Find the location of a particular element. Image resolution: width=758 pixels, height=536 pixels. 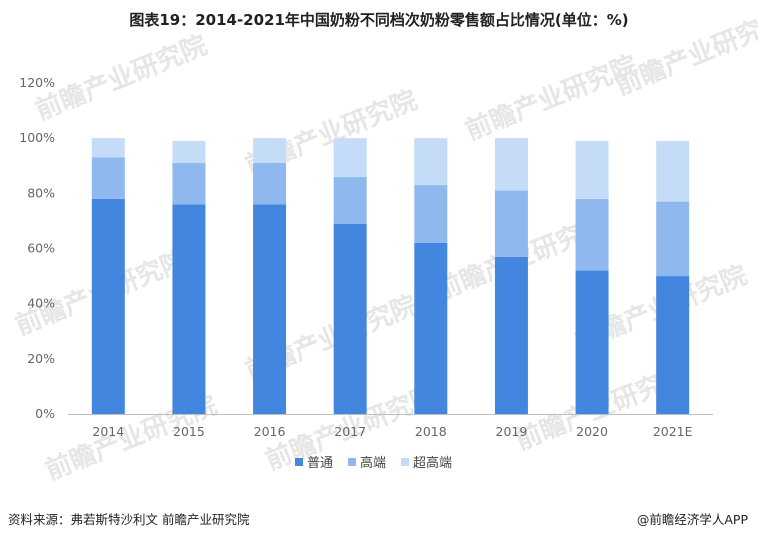

x-tick-label: 2020 is located at coordinates (592, 431).